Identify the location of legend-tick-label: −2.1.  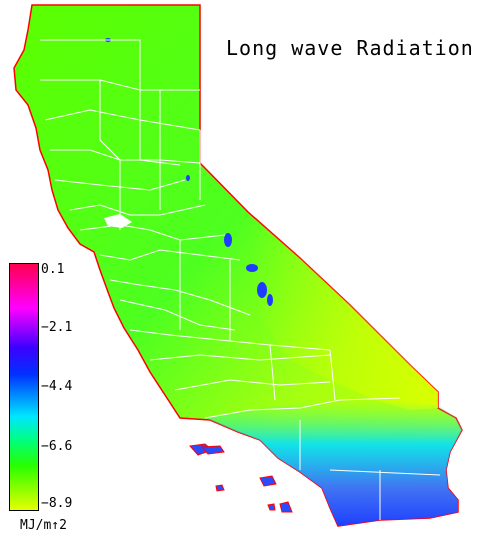
(57, 327).